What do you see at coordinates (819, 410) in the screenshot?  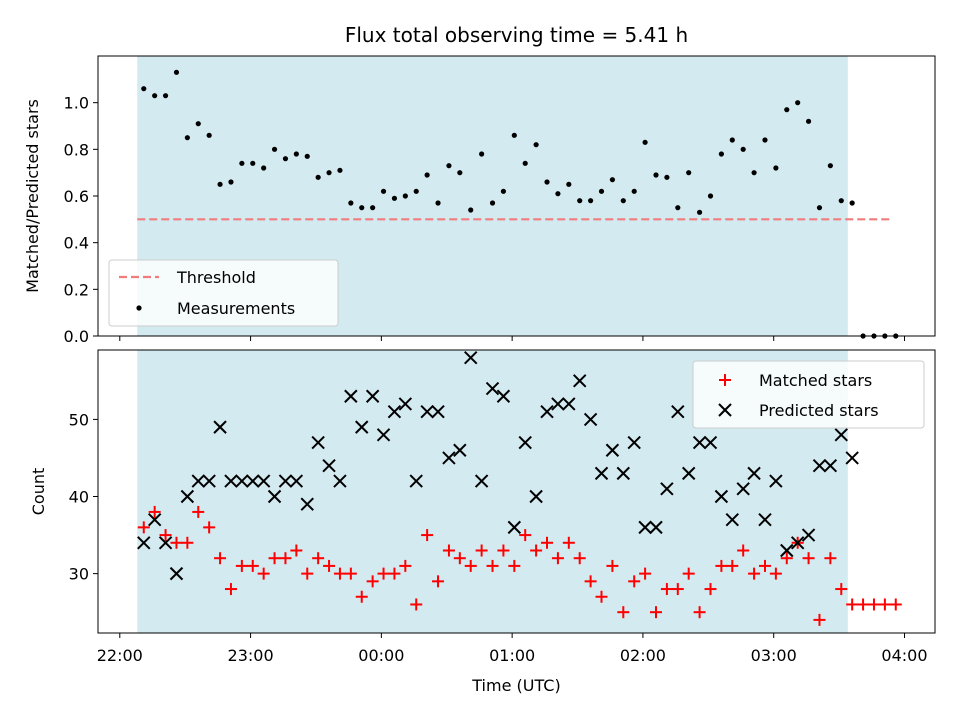 I see `legend-predicted-label: Predicted stars` at bounding box center [819, 410].